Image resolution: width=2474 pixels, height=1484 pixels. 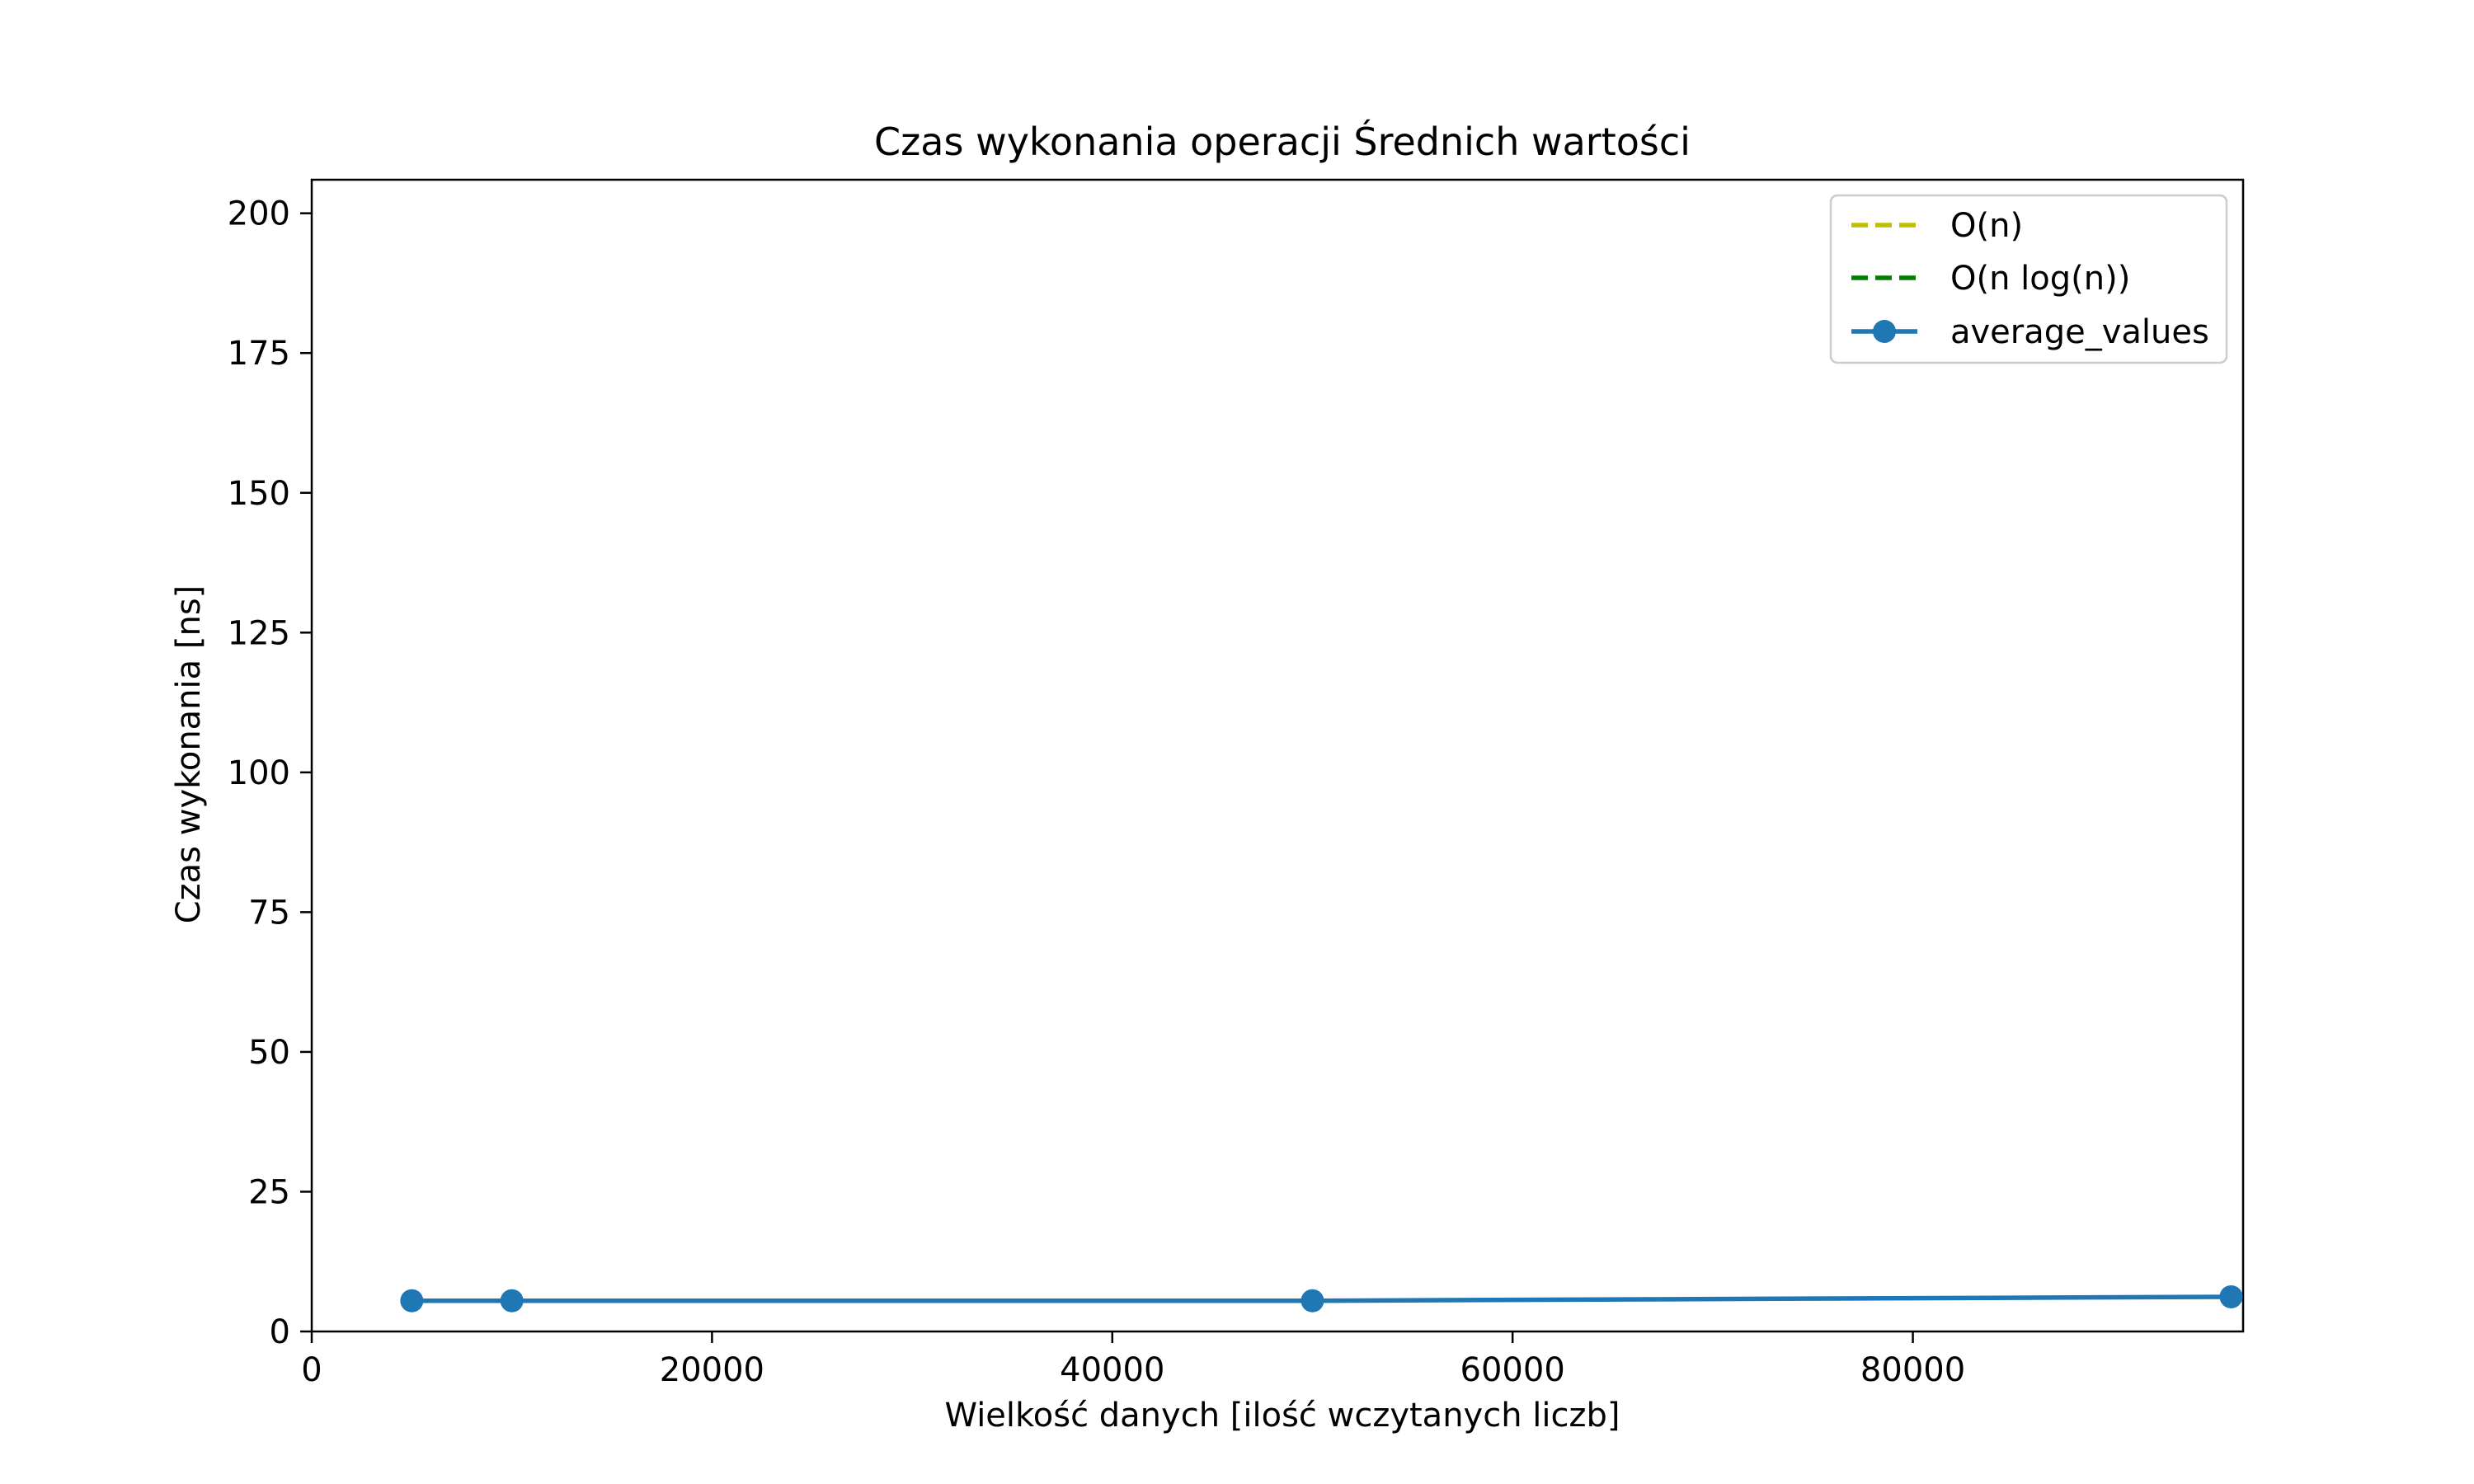 I want to click on series-layer, so click(x=1321, y=1298).